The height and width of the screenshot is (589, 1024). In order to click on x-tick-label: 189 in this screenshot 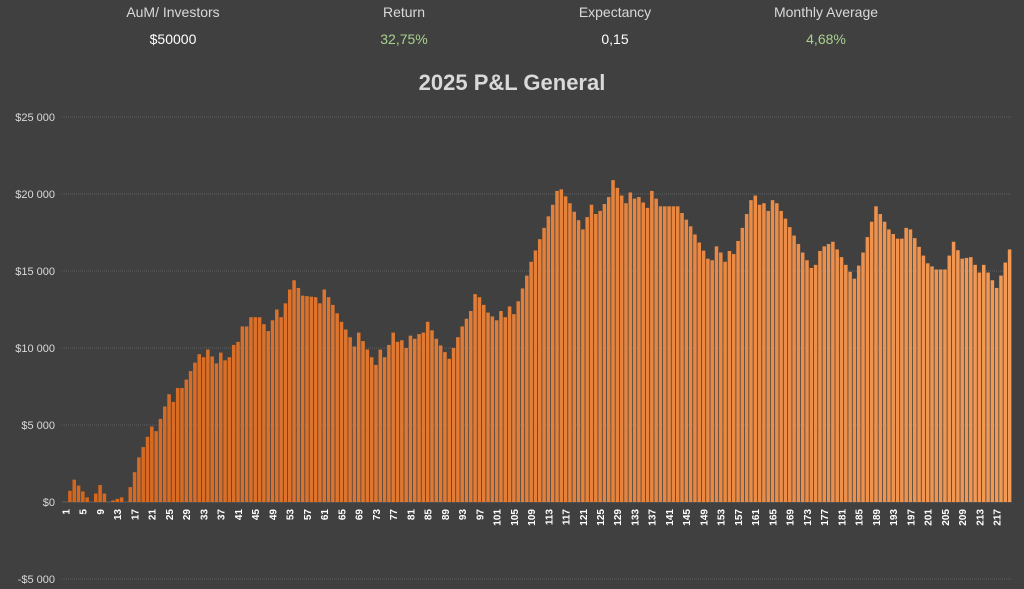, I will do `click(877, 517)`.